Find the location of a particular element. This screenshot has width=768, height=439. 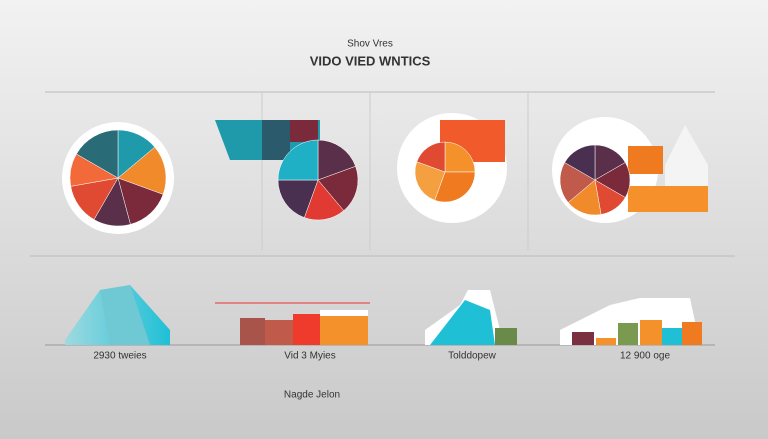

footer: Nagde Jelon is located at coordinates (312, 395).